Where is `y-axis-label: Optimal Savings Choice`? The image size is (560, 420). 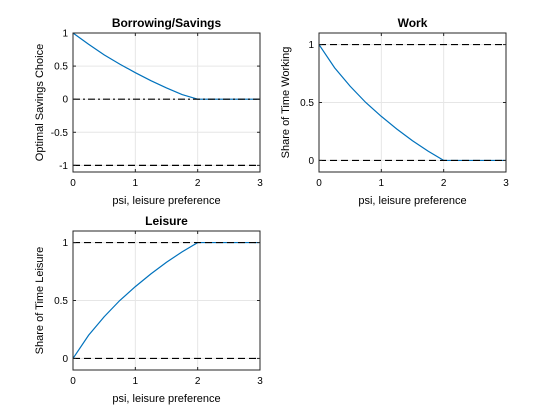
y-axis-label: Optimal Savings Choice is located at coordinates (40, 102).